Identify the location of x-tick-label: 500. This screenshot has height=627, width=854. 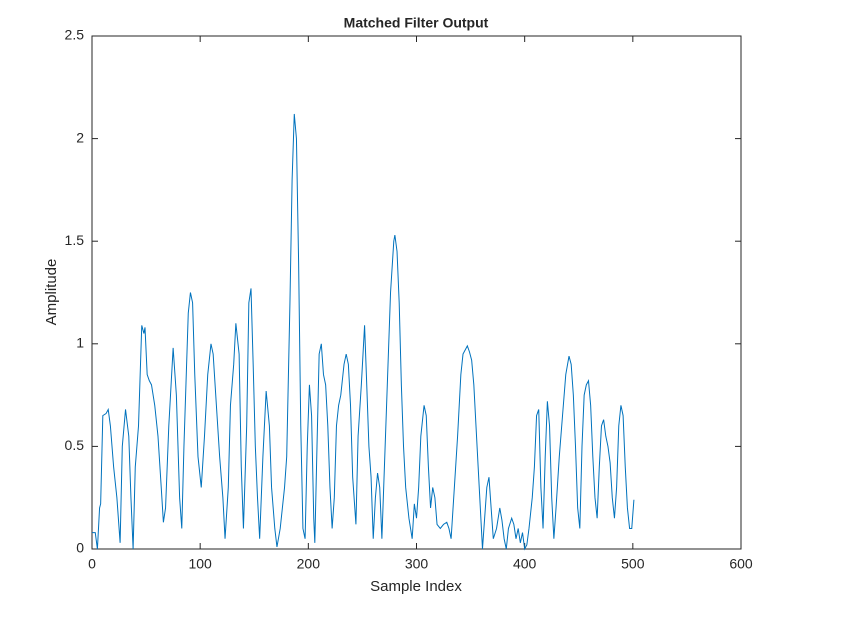
(633, 564).